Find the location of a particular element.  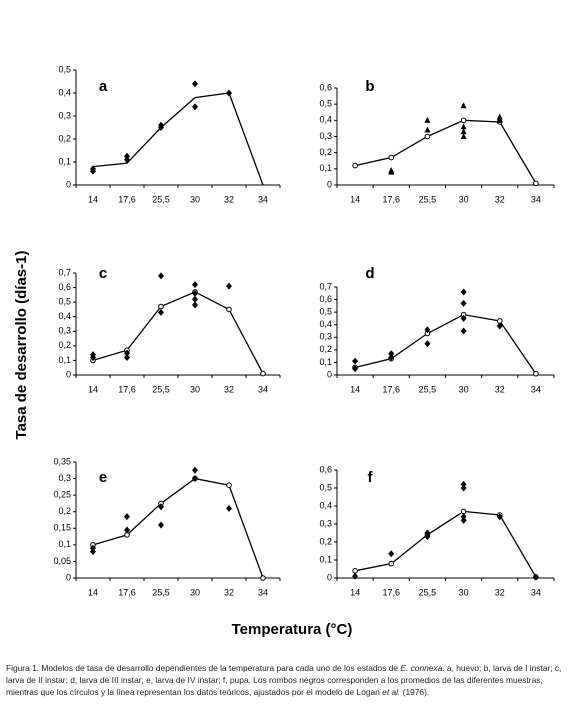

caption-text: et al. is located at coordinates (391, 692).